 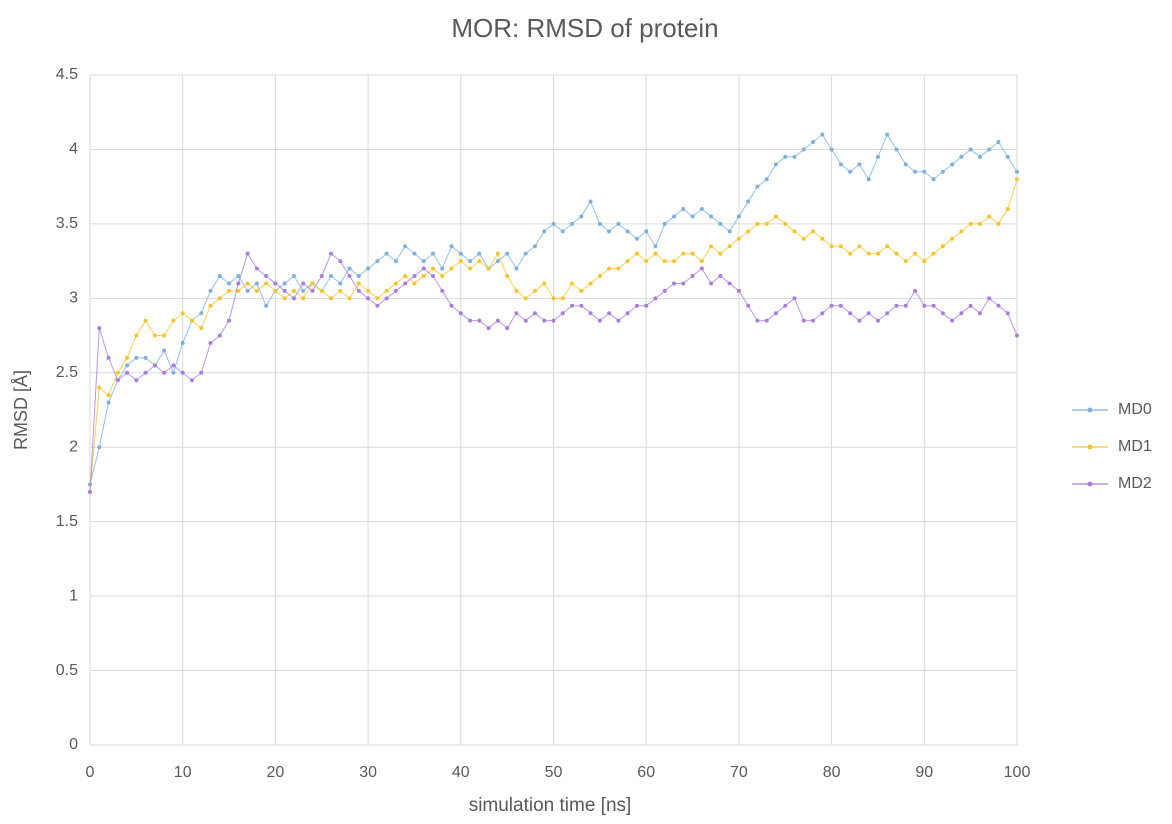 I want to click on x-tick-label: 70, so click(x=739, y=772).